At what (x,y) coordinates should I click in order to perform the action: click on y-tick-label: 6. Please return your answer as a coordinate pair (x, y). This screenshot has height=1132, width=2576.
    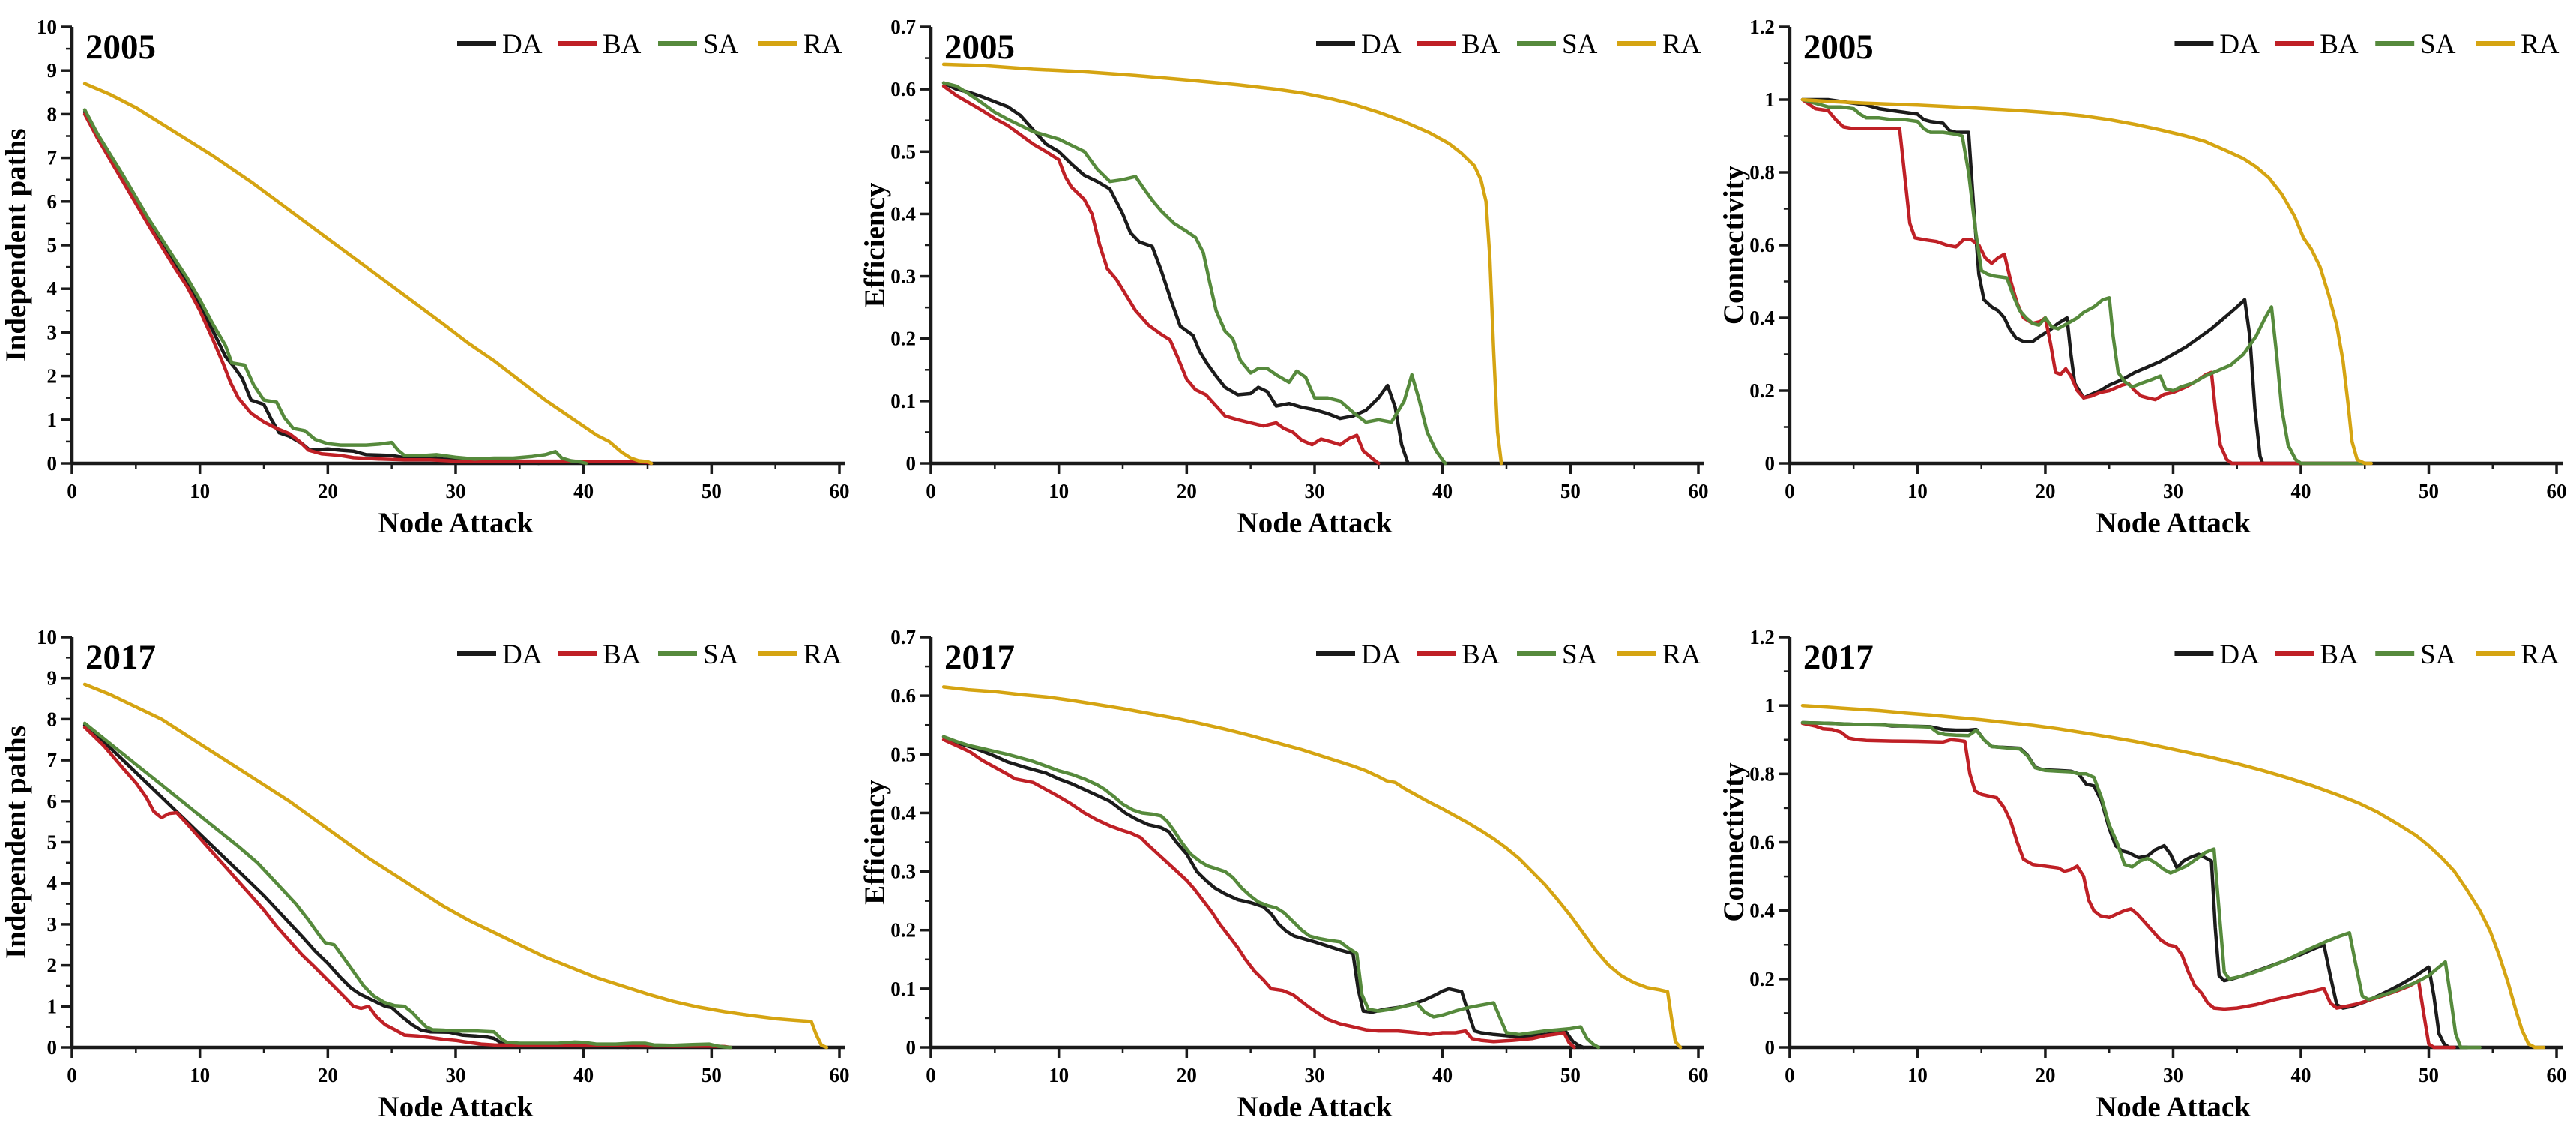
    Looking at the image, I should click on (53, 801).